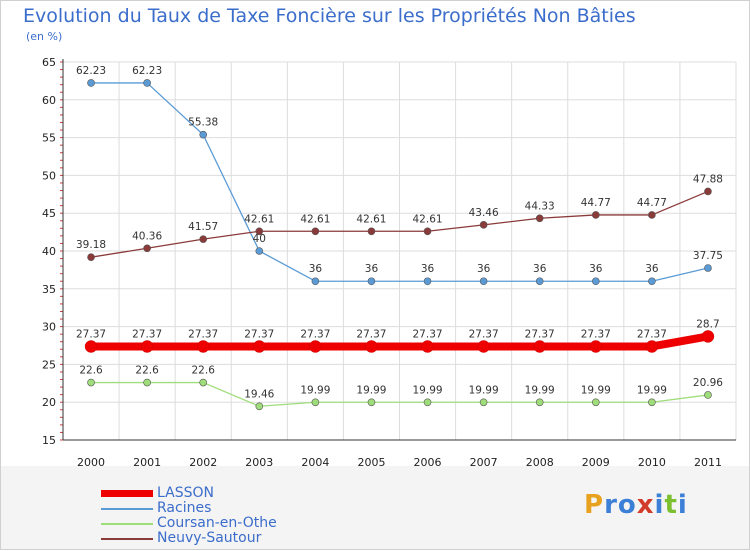 This screenshot has width=750, height=551. Describe the element at coordinates (708, 462) in the screenshot. I see `x-tick-label: 2011` at that location.